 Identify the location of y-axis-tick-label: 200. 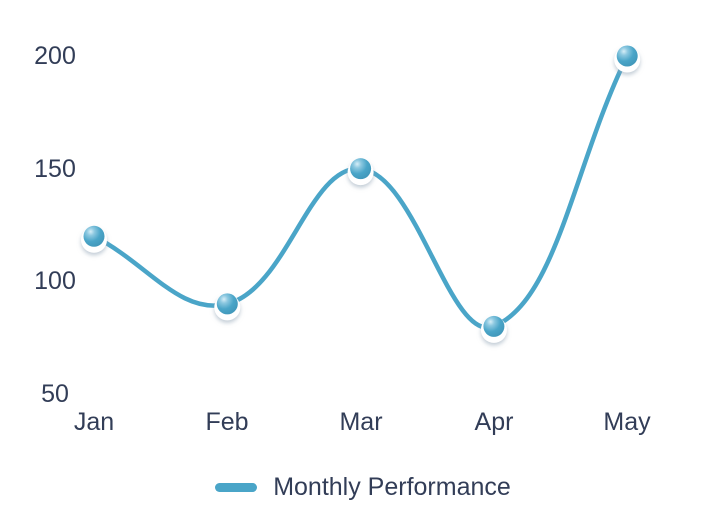
(55, 56).